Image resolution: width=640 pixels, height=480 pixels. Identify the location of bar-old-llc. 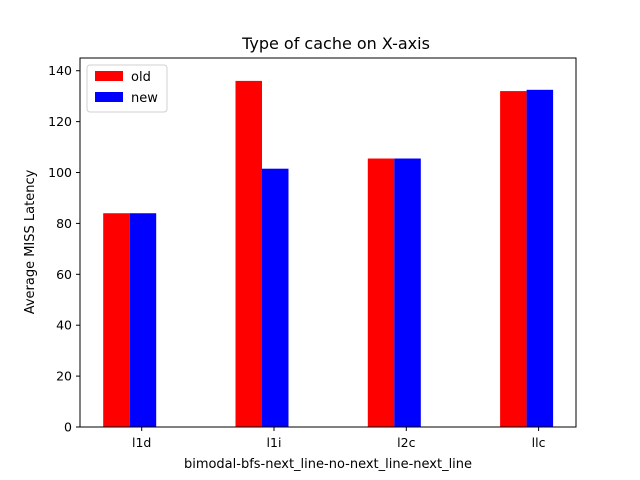
(513, 259).